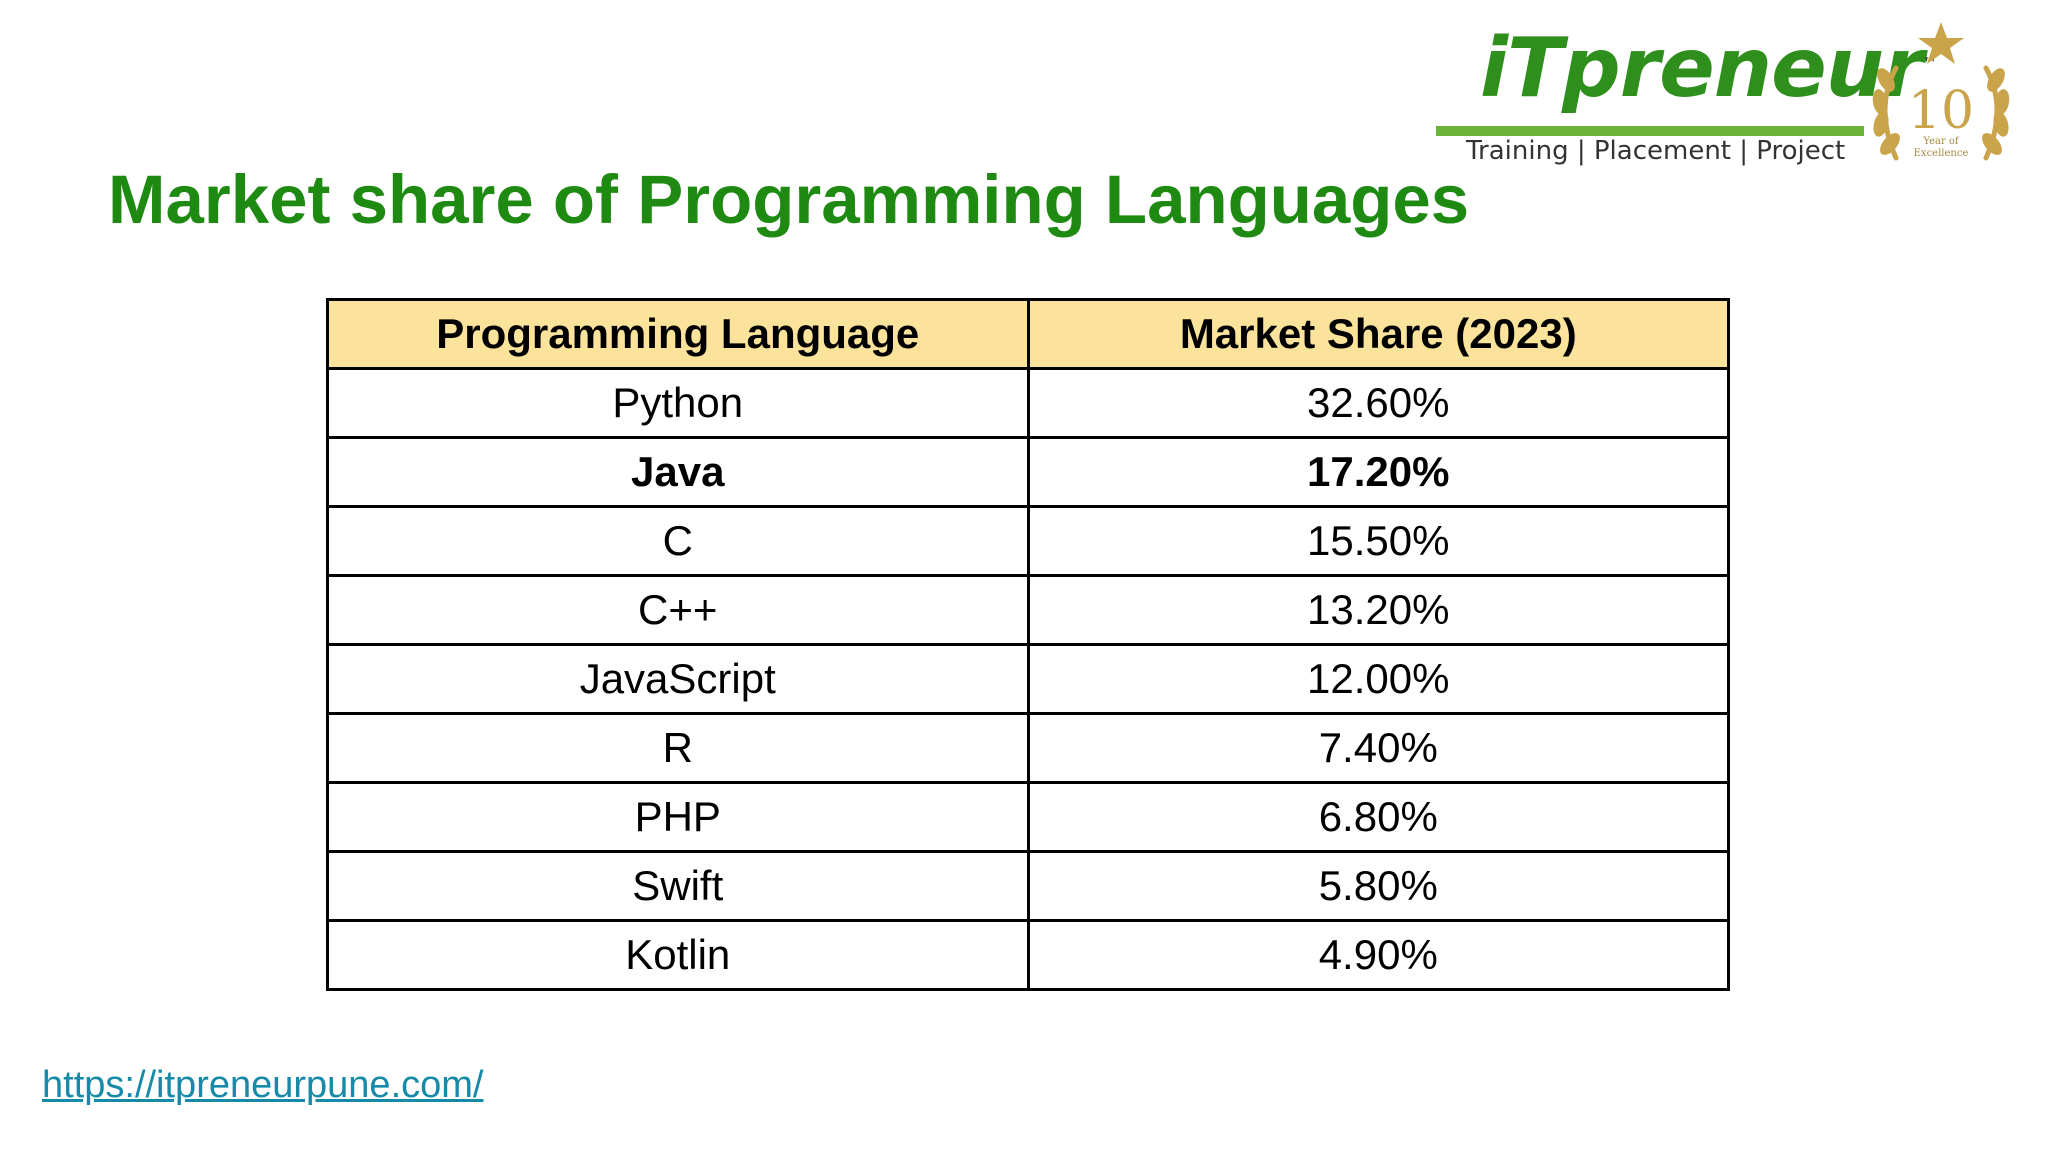  Describe the element at coordinates (1378, 679) in the screenshot. I see `share-cell: 12.00%` at that location.